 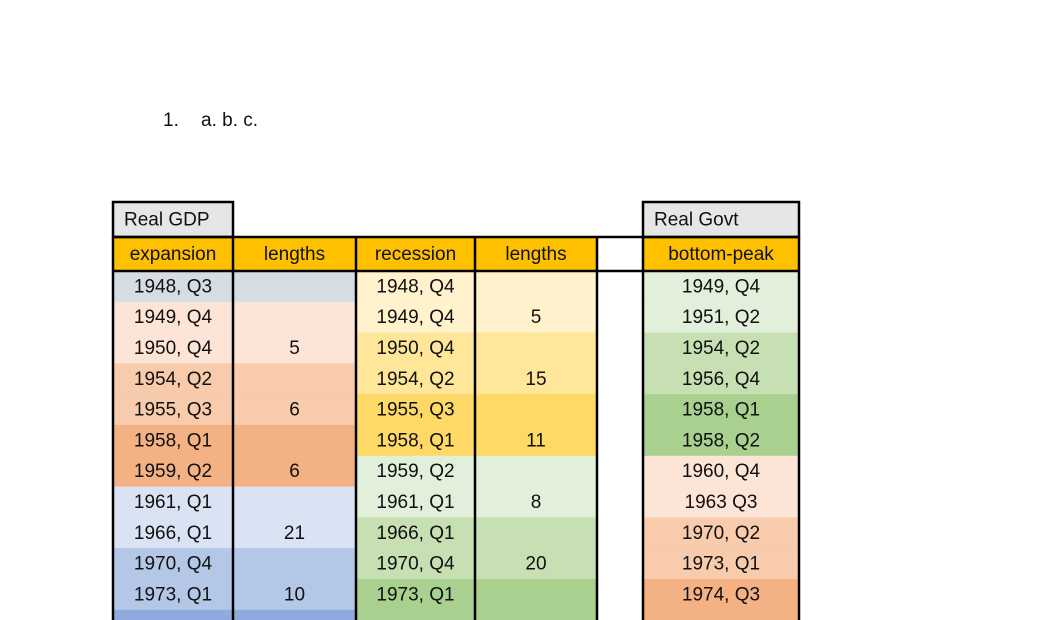 What do you see at coordinates (173, 254) in the screenshot?
I see `header: expansion` at bounding box center [173, 254].